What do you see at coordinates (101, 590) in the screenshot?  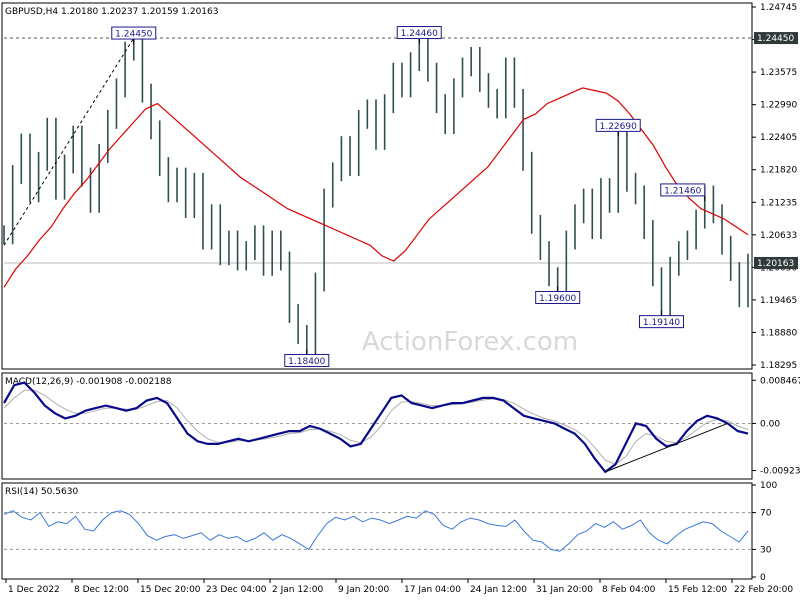 I see `x-tick-label: 8 Dec 12:00` at bounding box center [101, 590].